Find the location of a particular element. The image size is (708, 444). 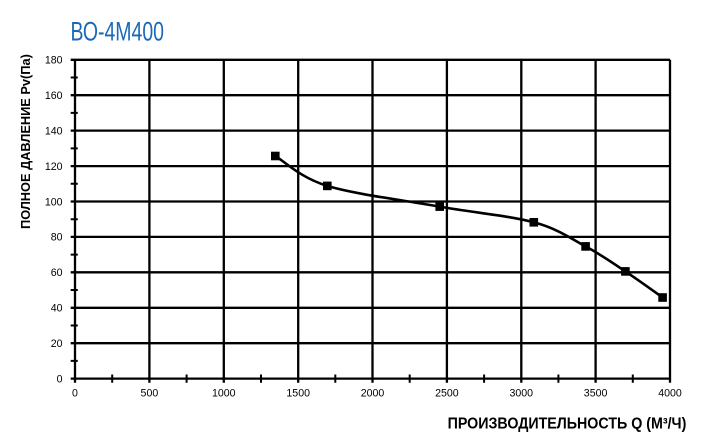

svg-text: 180 is located at coordinates (54, 61).